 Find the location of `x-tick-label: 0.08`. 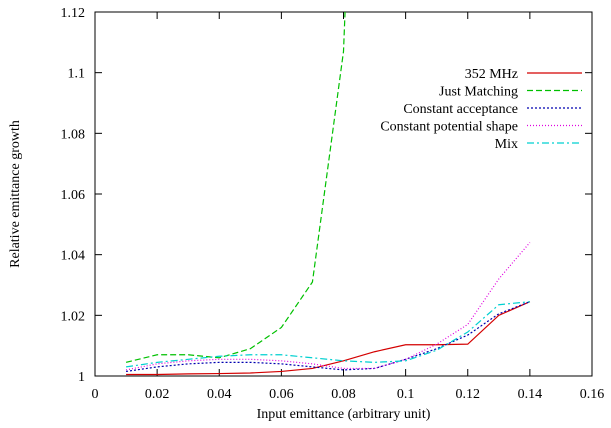

x-tick-label: 0.08 is located at coordinates (343, 394).